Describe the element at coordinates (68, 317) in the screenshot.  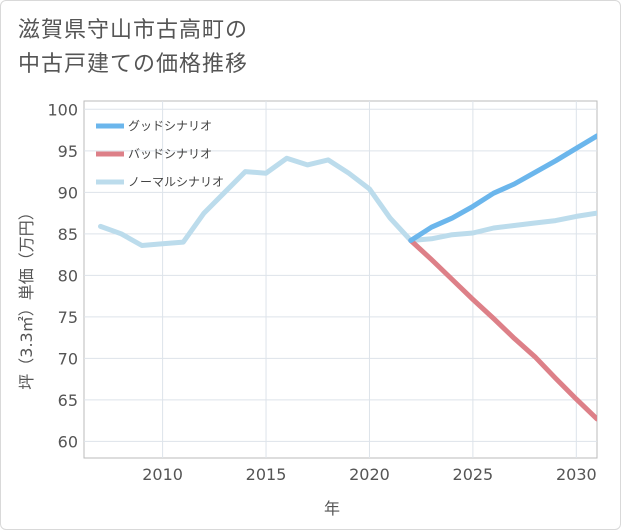
I see `y-tick-label: 75` at that location.